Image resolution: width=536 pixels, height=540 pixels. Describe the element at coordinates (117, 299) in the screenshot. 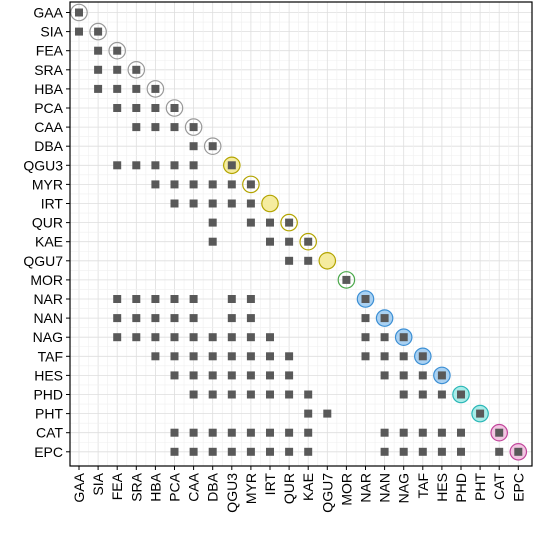

I see `marker-nar-fea` at that location.